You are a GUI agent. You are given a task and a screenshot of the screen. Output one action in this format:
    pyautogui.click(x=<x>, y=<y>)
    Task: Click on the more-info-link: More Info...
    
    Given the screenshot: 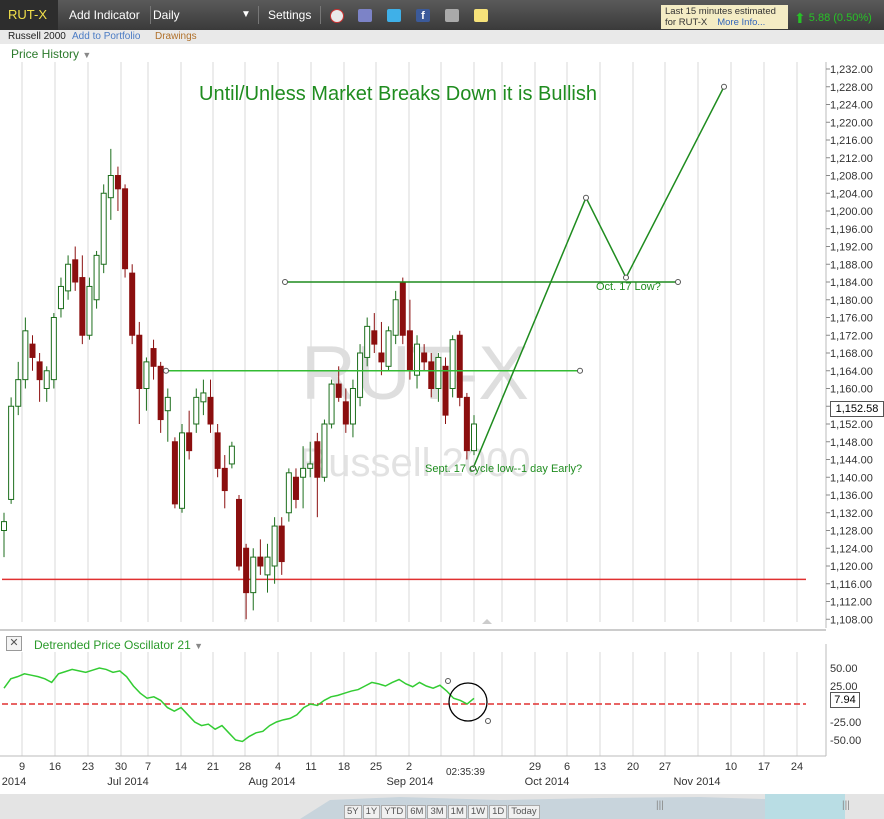 What is the action you would take?
    pyautogui.click(x=741, y=22)
    